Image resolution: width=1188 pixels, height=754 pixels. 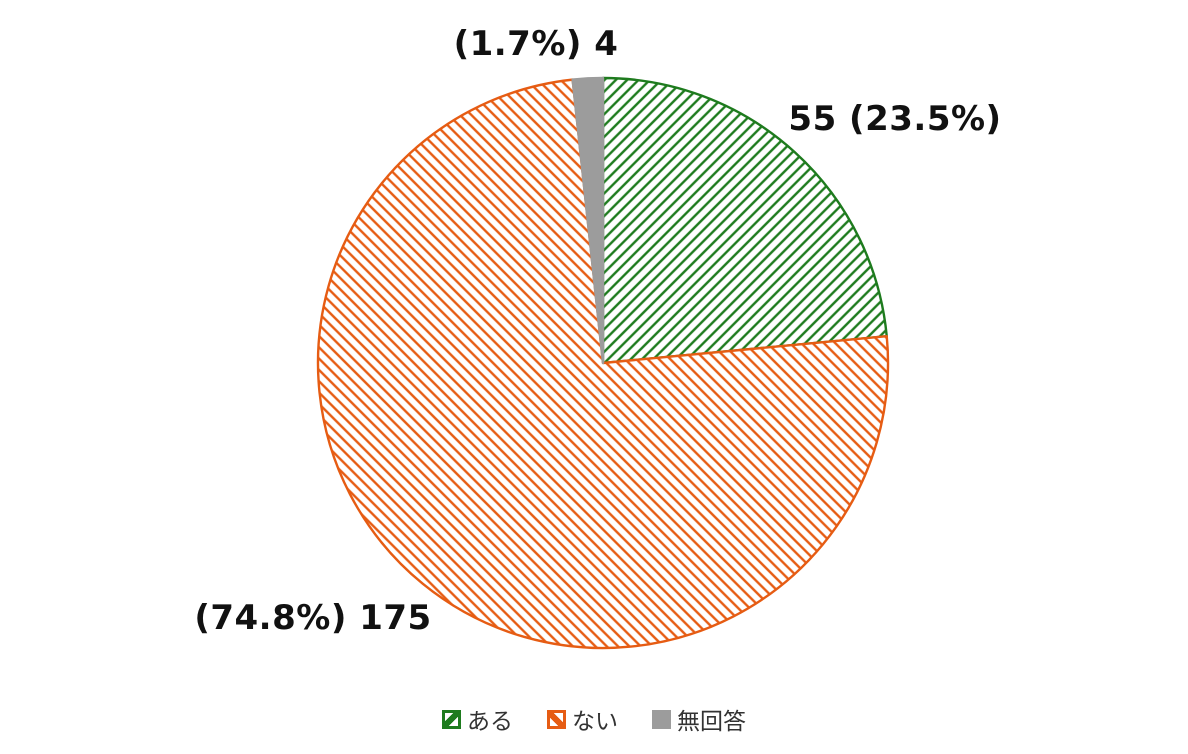 What do you see at coordinates (595, 722) in the screenshot?
I see `legend-label: ない` at bounding box center [595, 722].